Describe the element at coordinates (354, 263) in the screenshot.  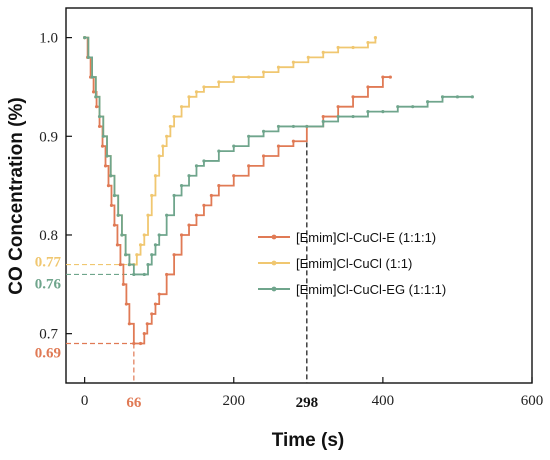
I see `legend-label: [Emim]Cl-CuCl (1:1)` at that location.